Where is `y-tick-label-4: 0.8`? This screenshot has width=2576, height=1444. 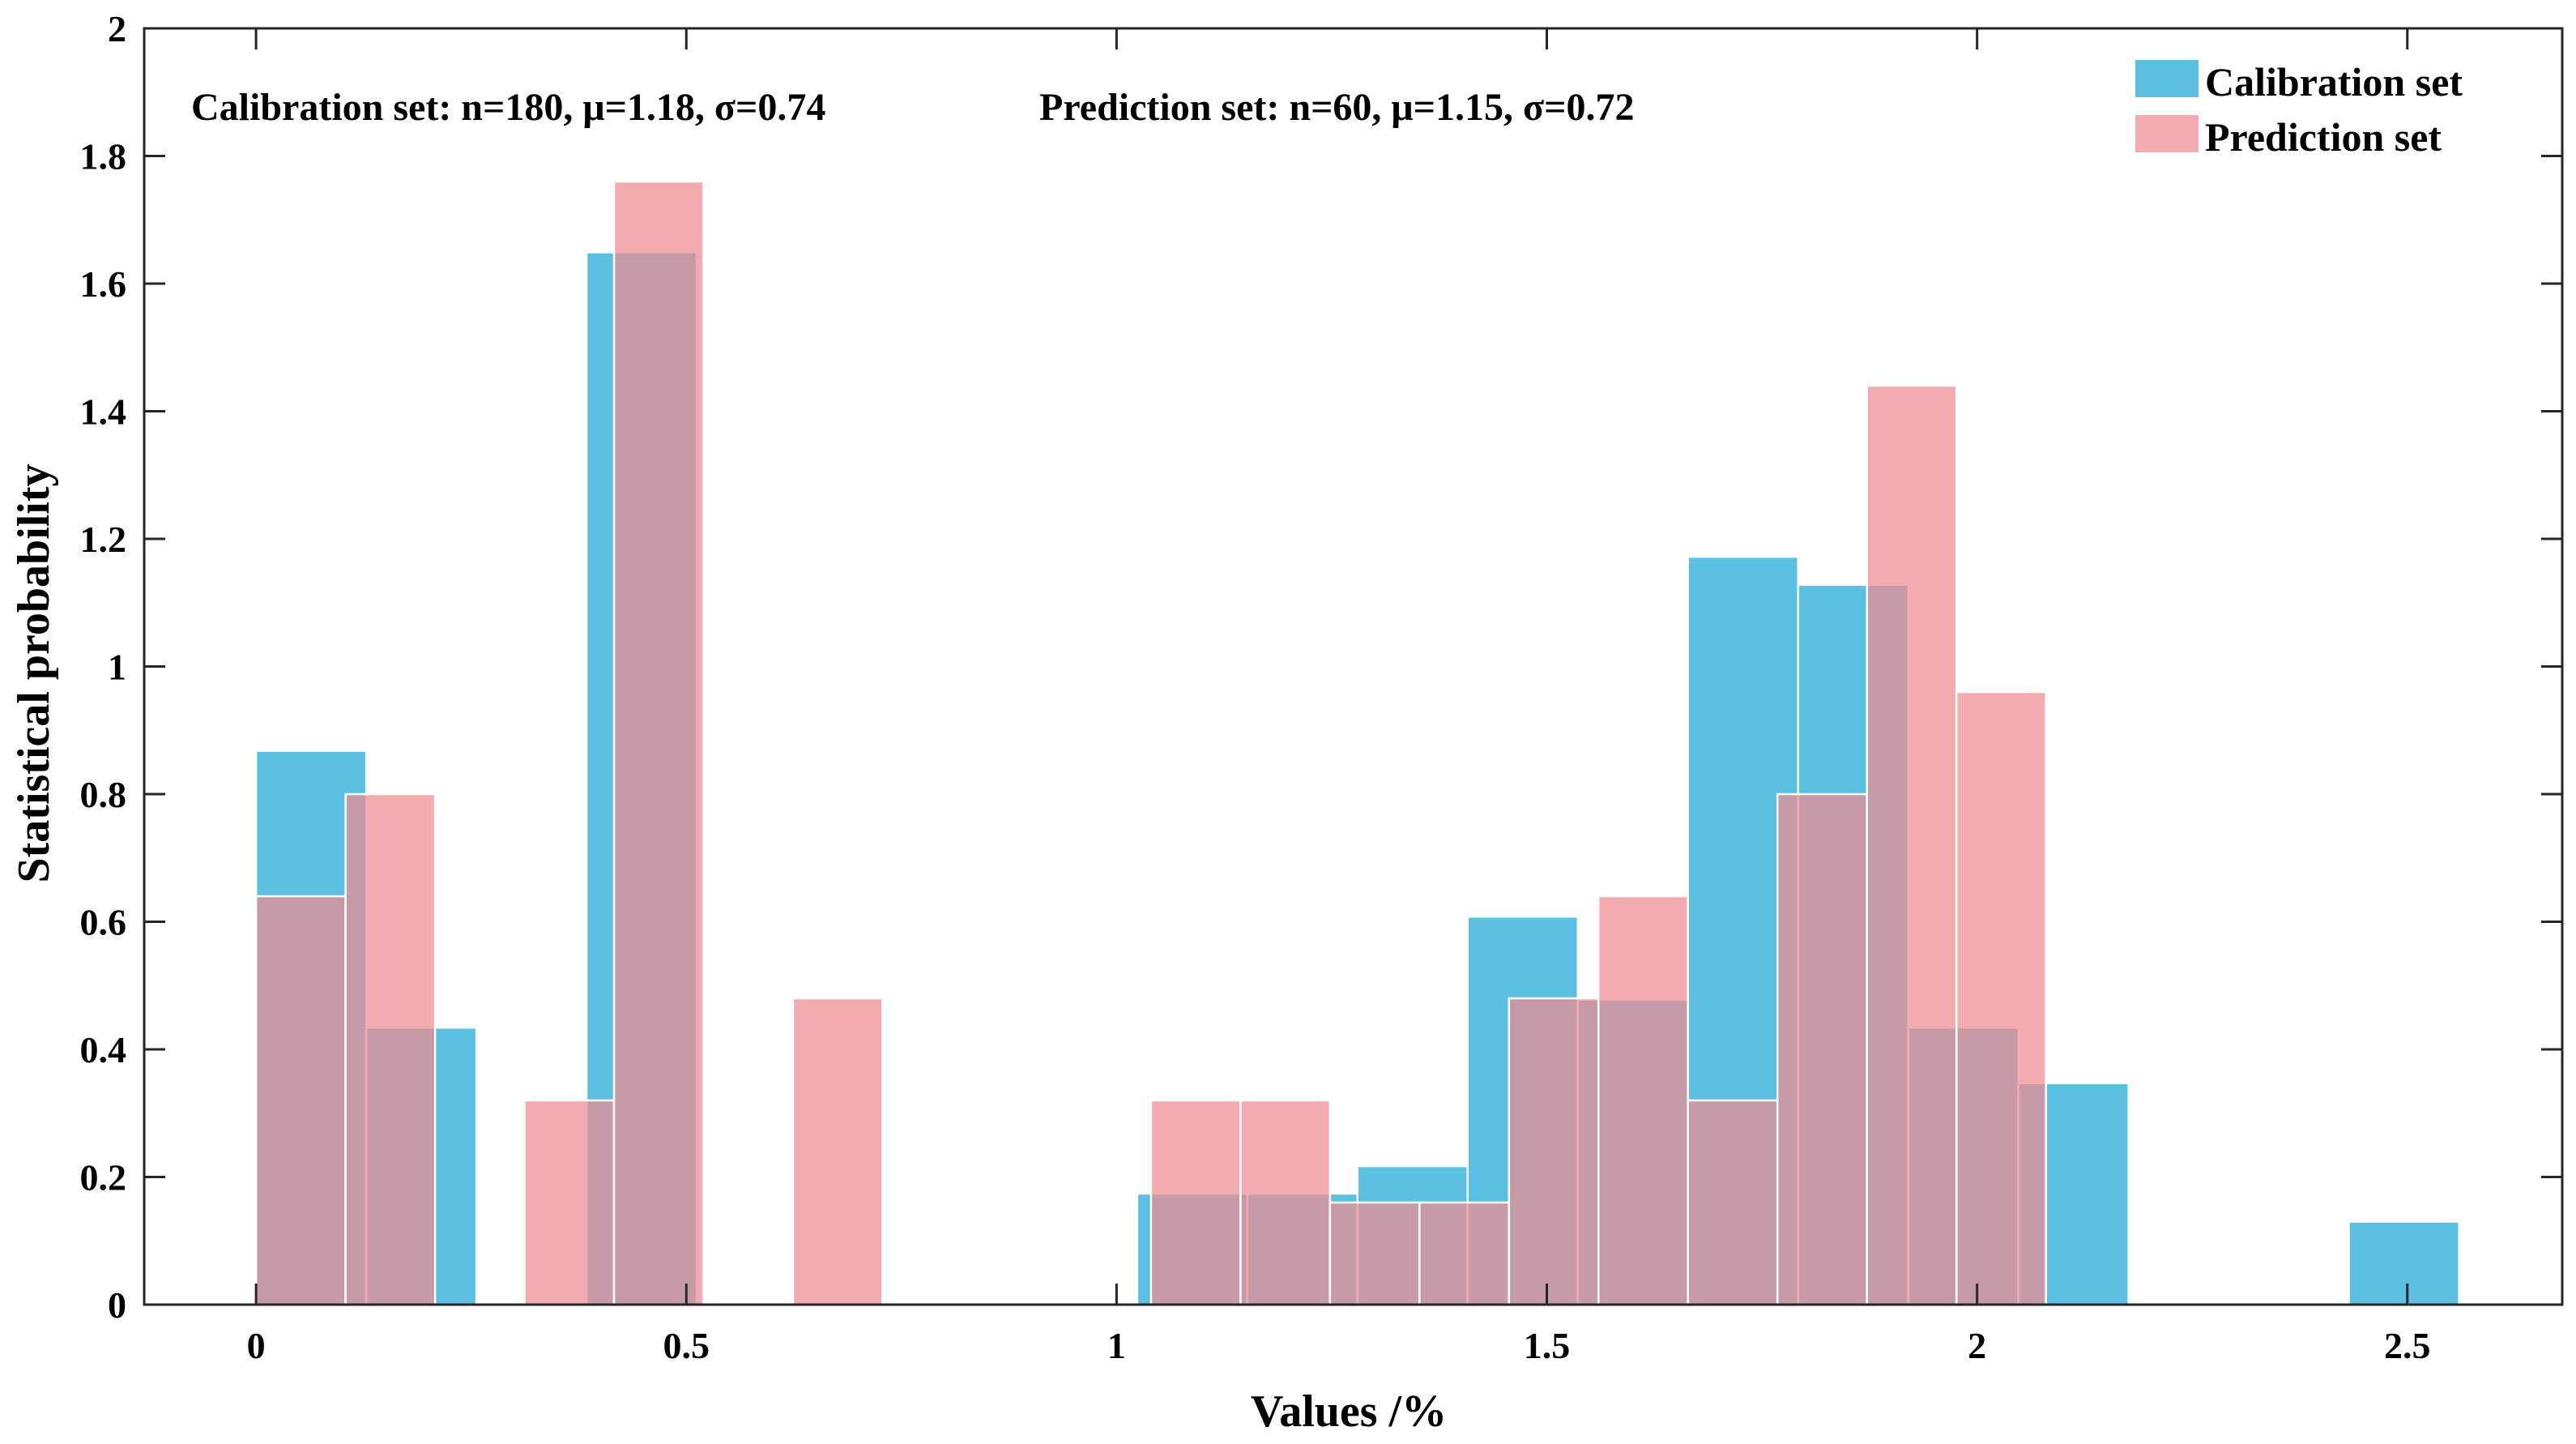 y-tick-label-4: 0.8 is located at coordinates (103, 794).